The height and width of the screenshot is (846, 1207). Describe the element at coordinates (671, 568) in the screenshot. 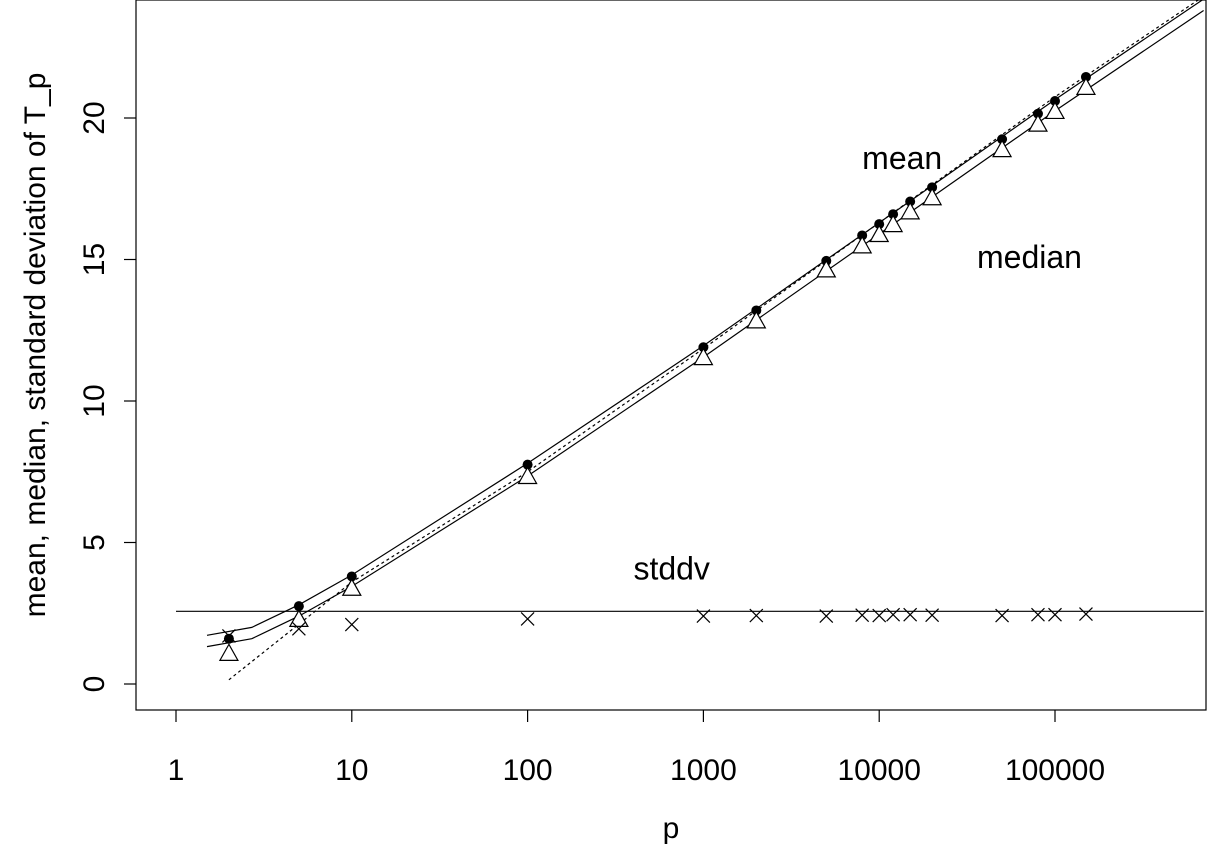

I see `annotation-stddv: stddv` at that location.